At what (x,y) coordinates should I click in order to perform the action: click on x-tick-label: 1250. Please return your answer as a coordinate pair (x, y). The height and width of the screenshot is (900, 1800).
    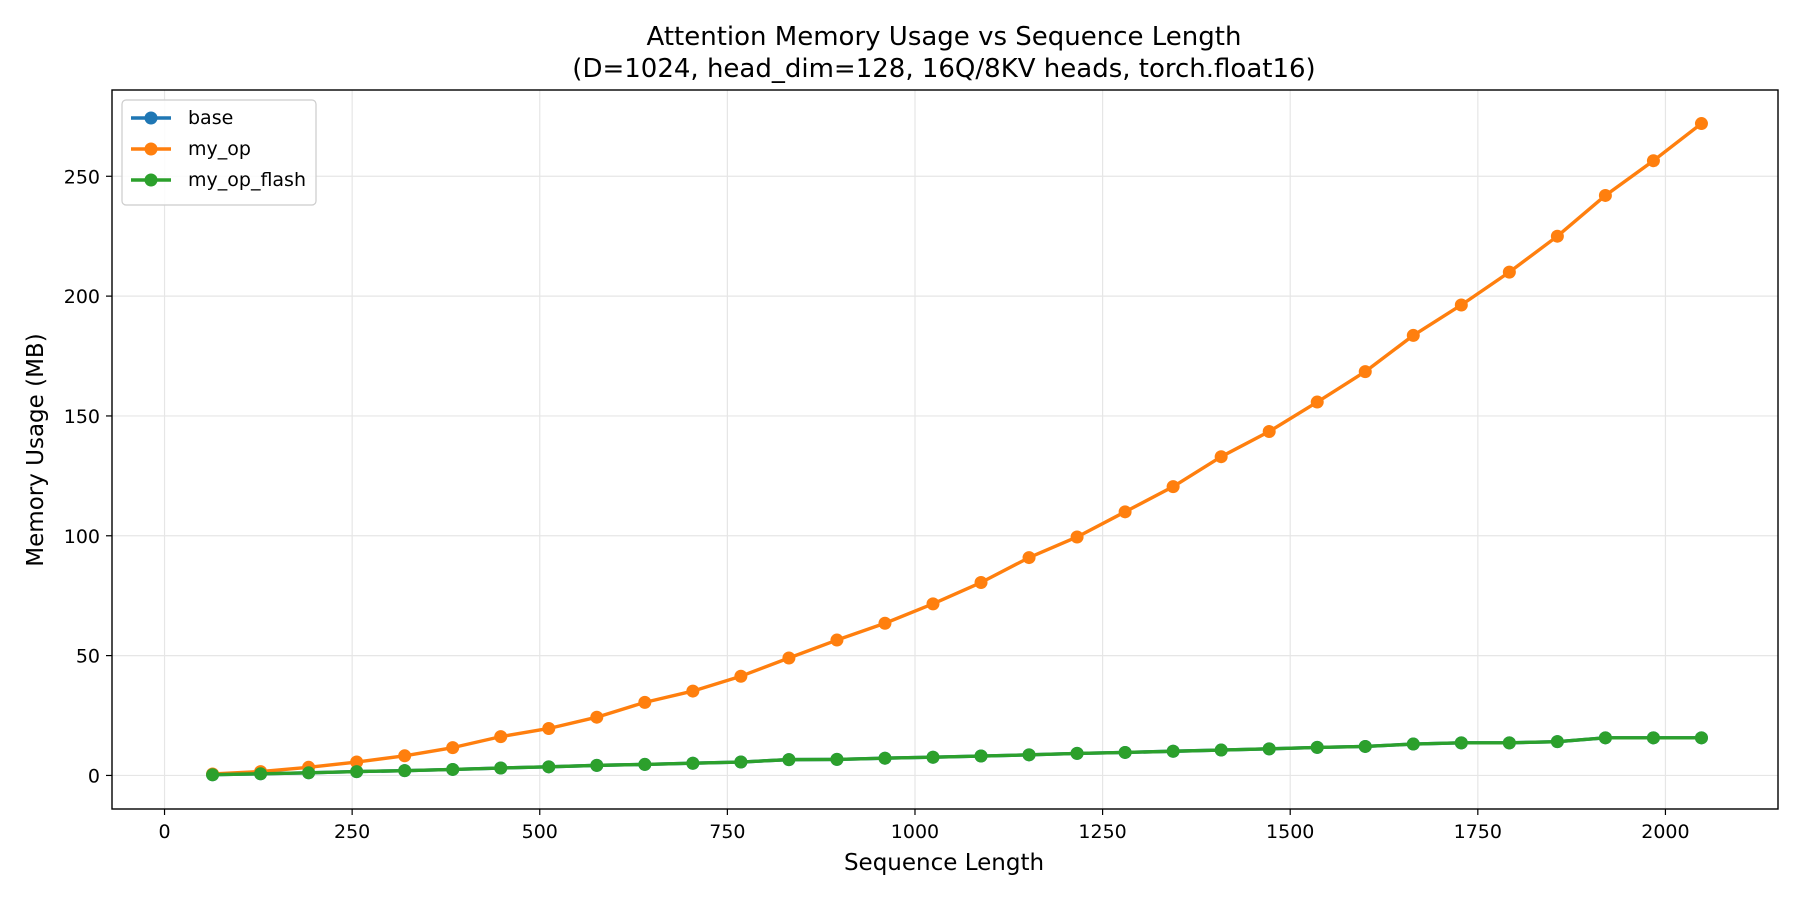
    Looking at the image, I should click on (1102, 832).